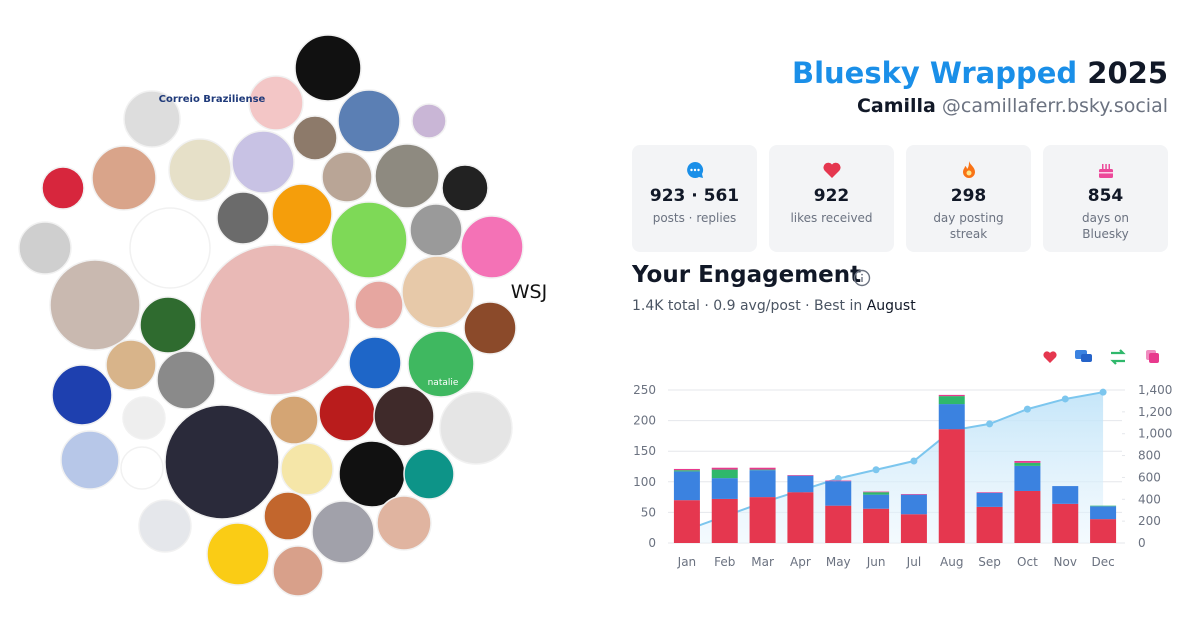  What do you see at coordinates (648, 512) in the screenshot?
I see `y-tick-label: 50` at bounding box center [648, 512].